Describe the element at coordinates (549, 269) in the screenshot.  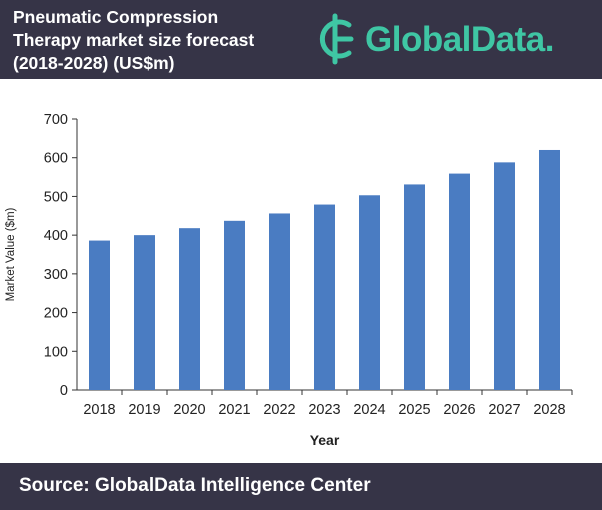
I see `bar-2028` at that location.